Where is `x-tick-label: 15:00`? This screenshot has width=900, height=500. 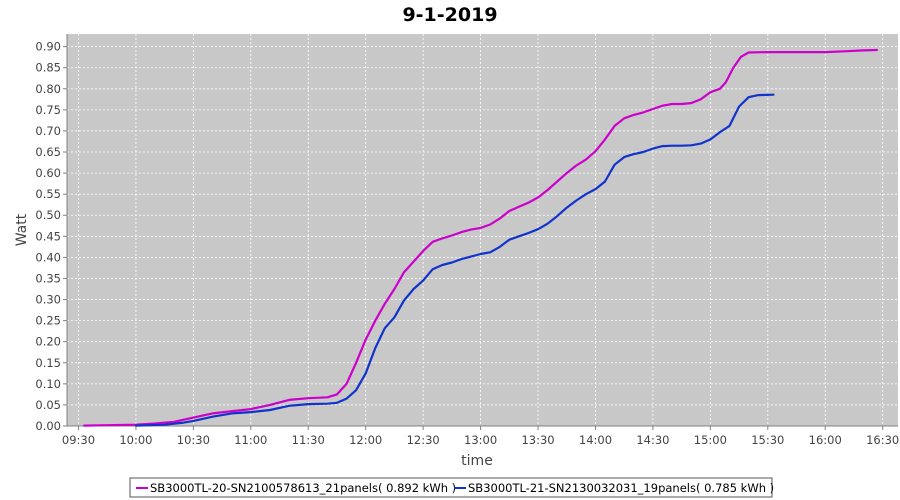 x-tick-label: 15:00 is located at coordinates (710, 440).